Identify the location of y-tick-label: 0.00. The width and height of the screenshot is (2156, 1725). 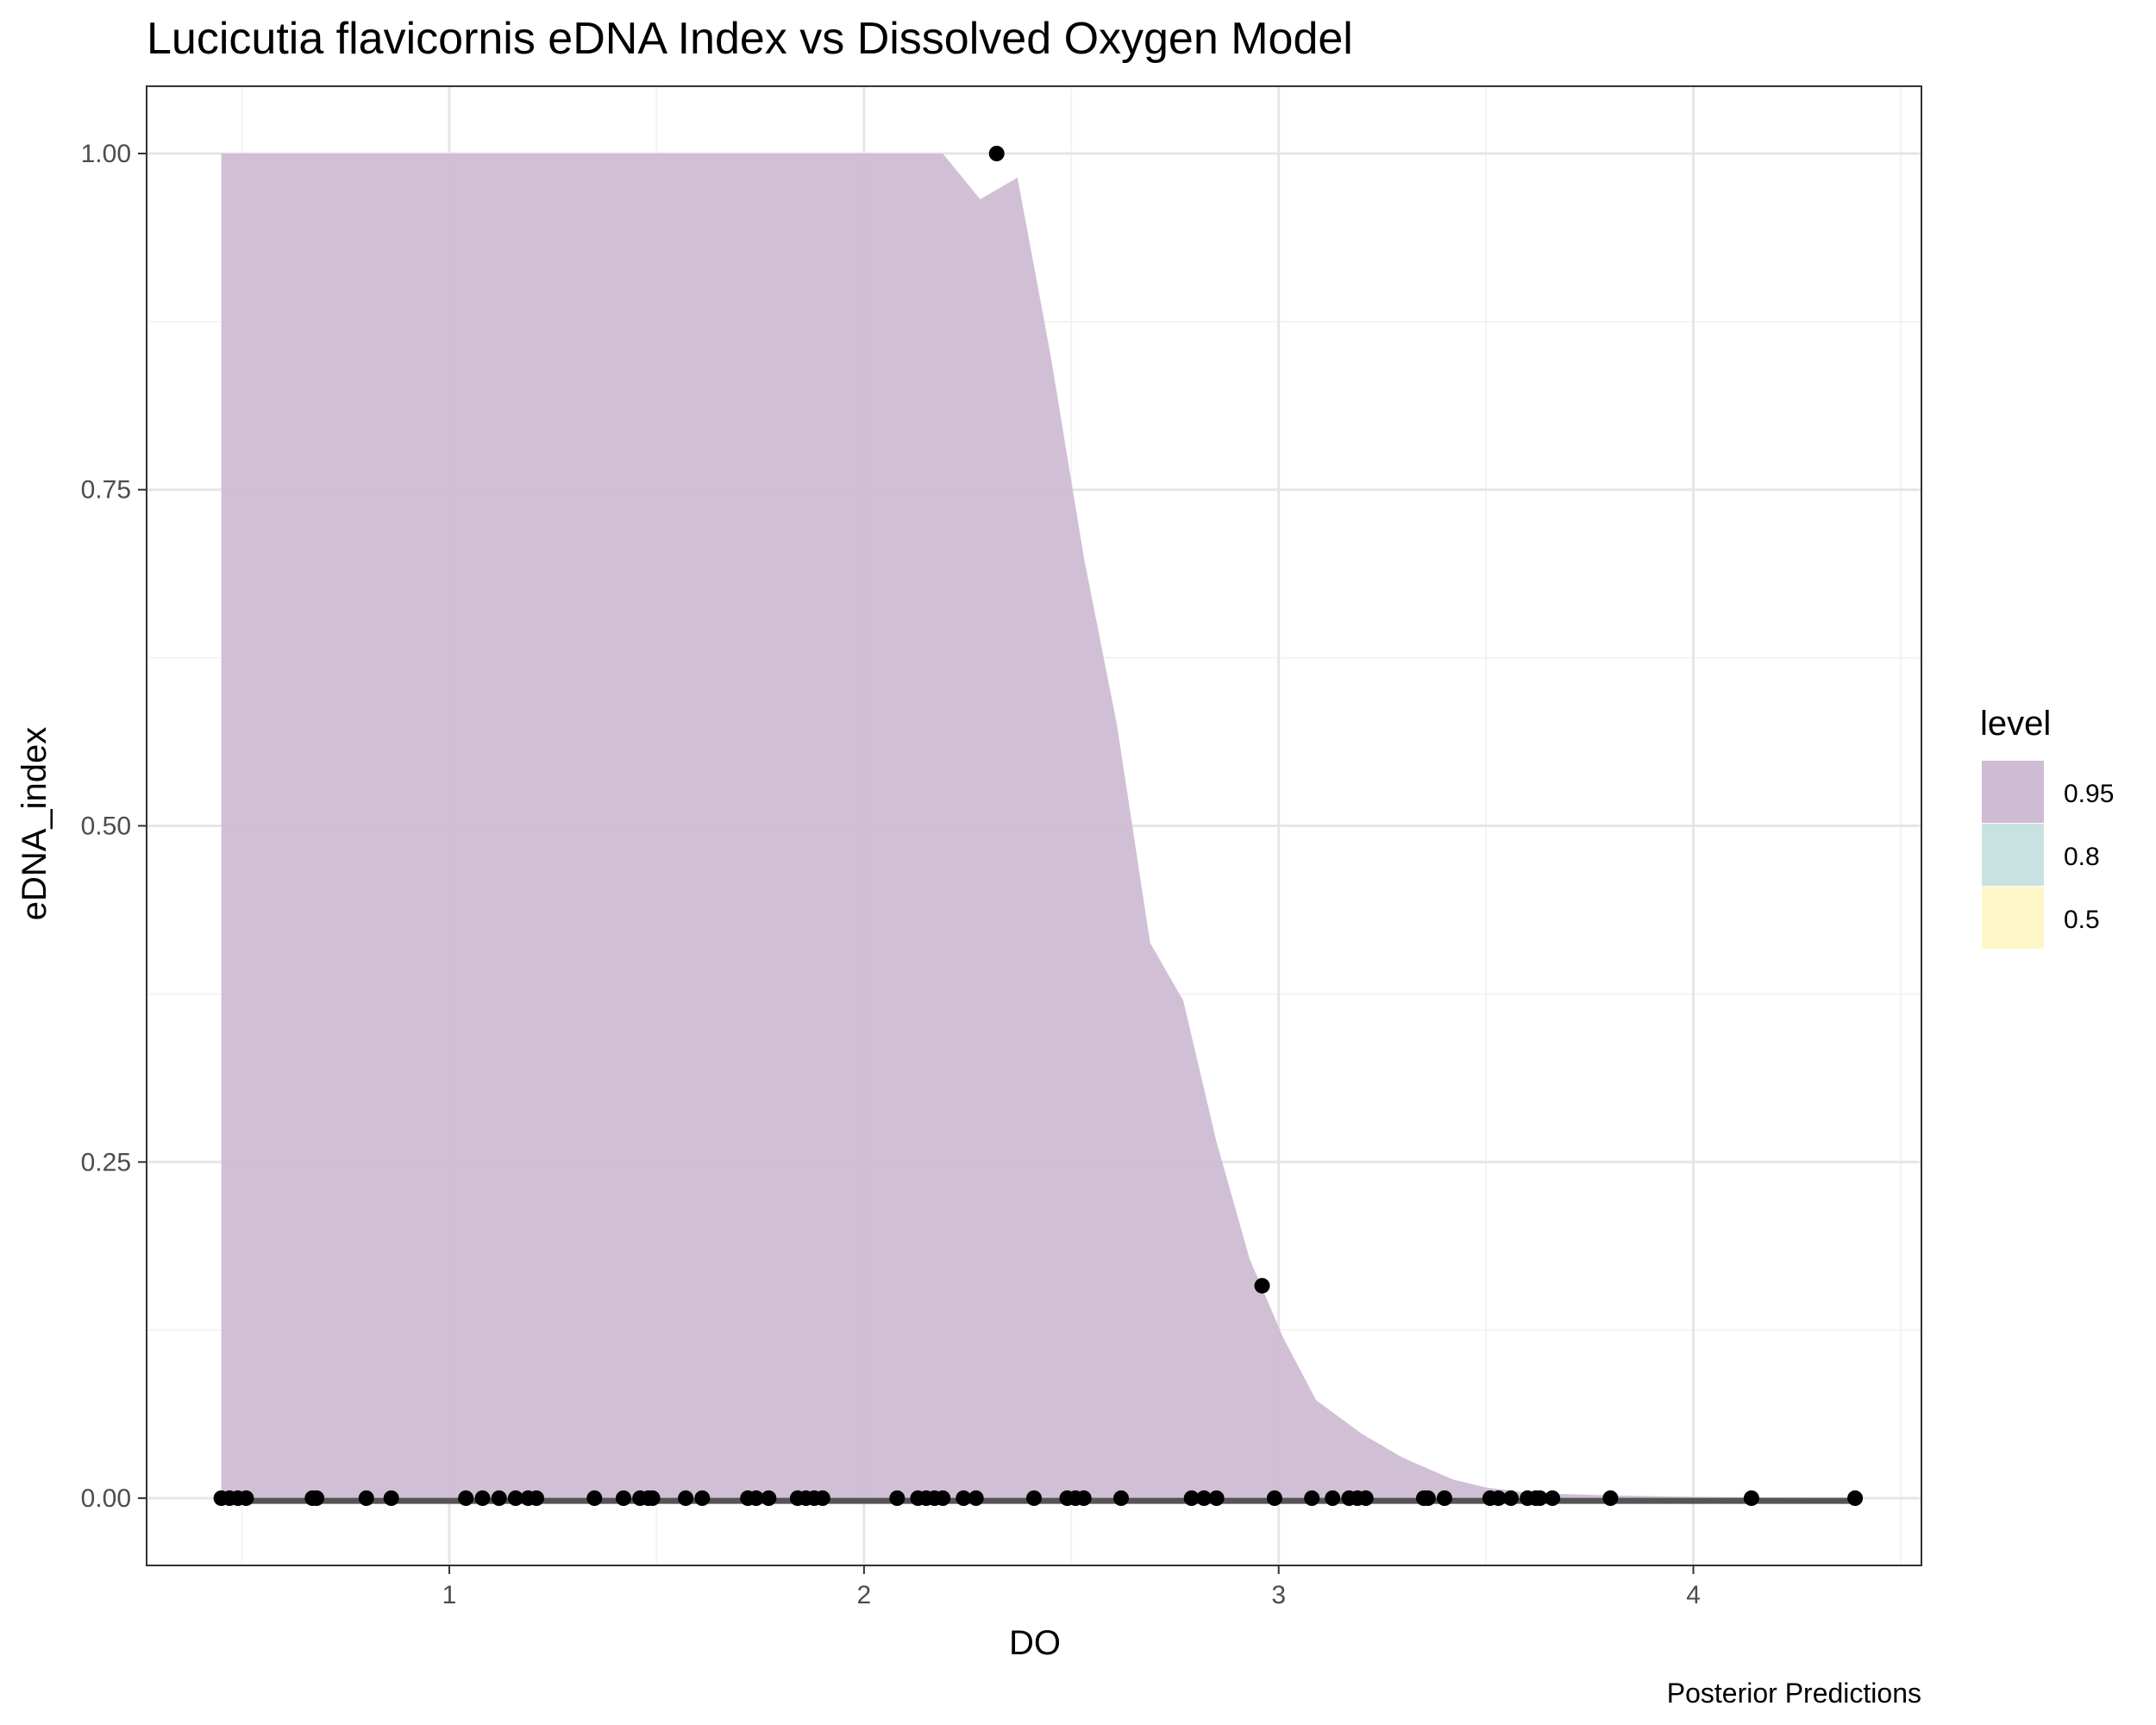
(106, 1499).